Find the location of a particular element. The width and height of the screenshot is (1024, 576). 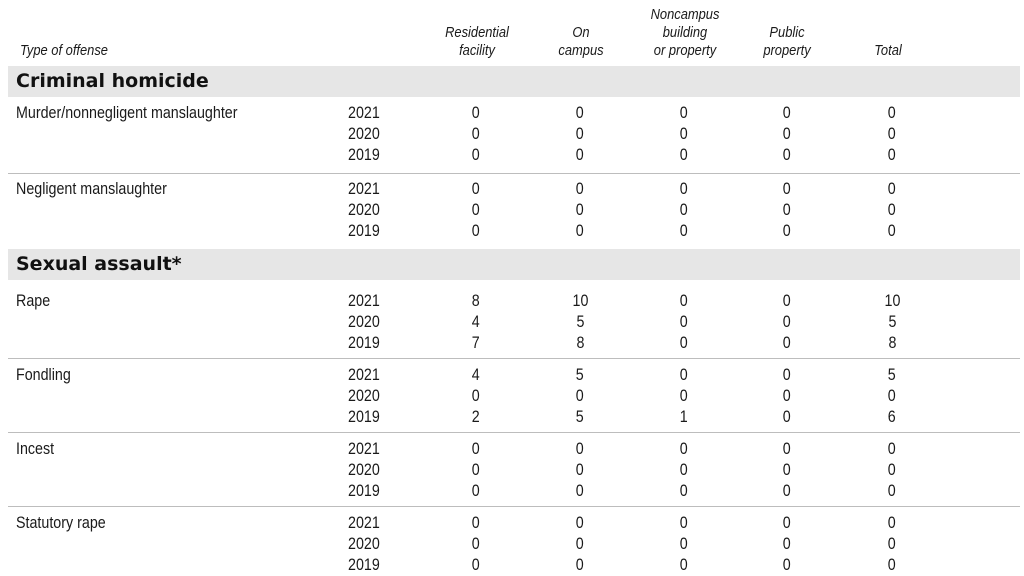

section-criminal-homicide: Criminal homicide is located at coordinates (514, 81).